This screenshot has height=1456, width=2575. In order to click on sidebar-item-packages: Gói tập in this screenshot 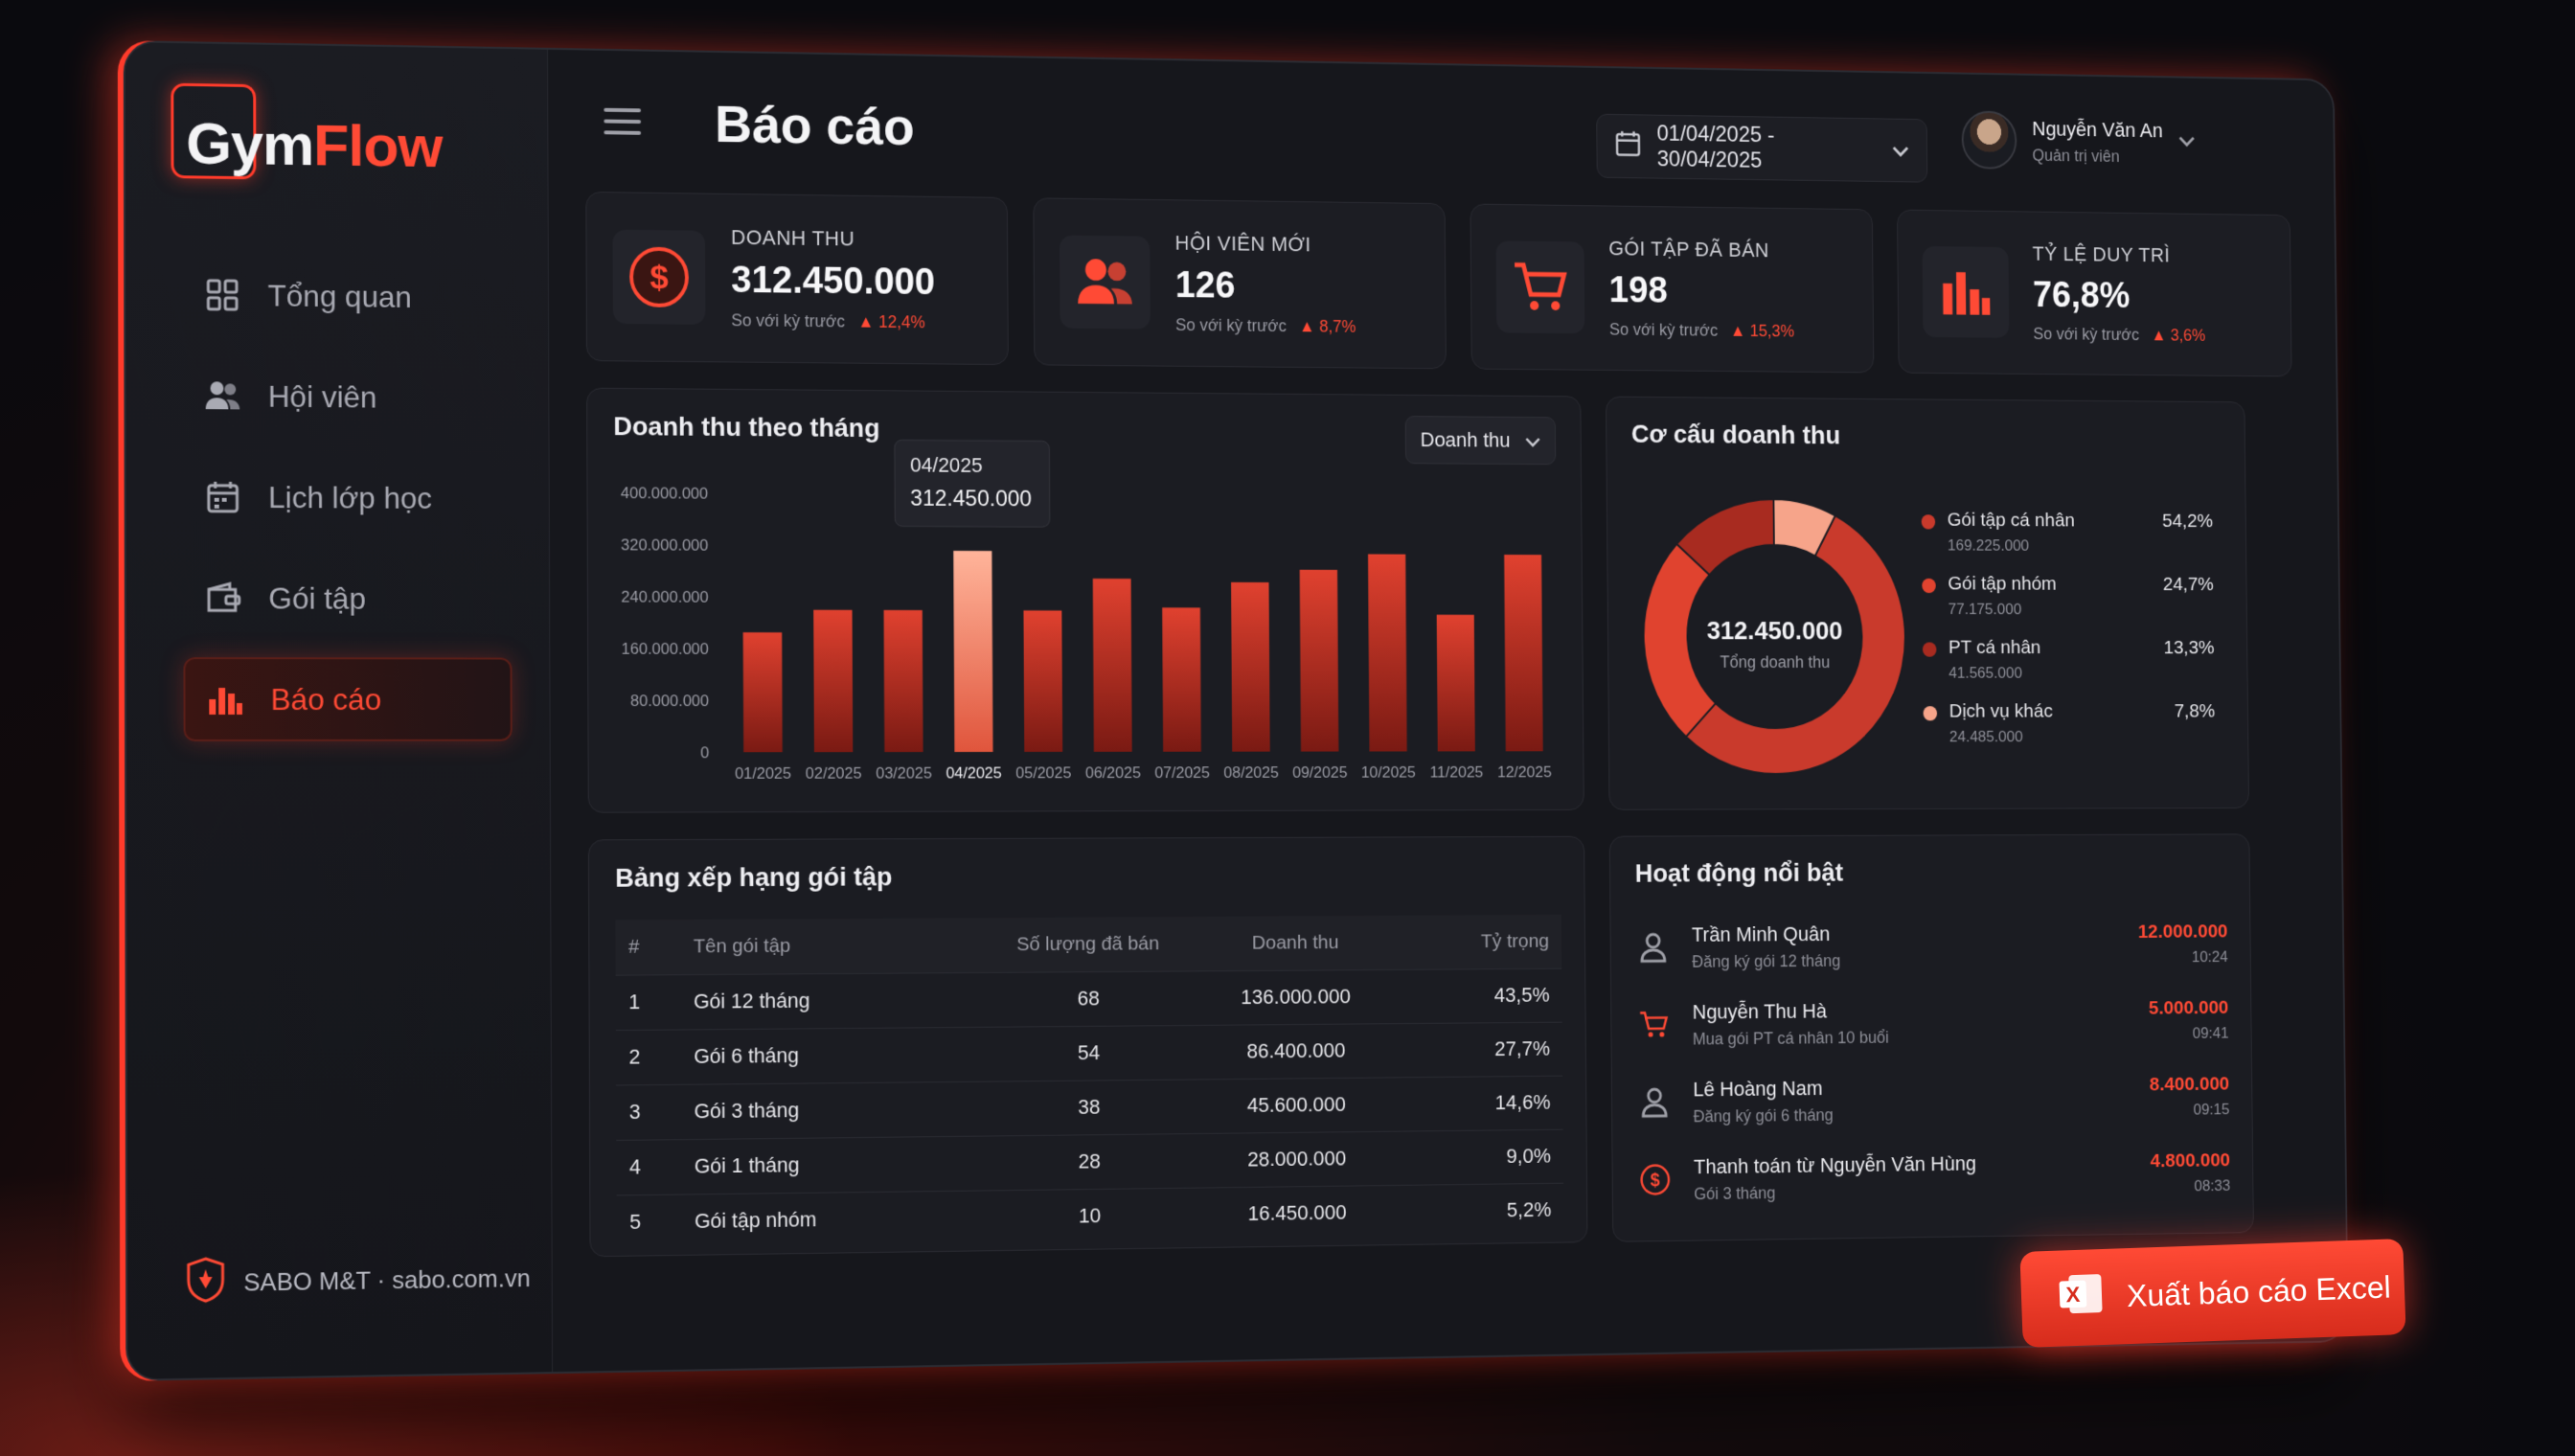, I will do `click(347, 598)`.